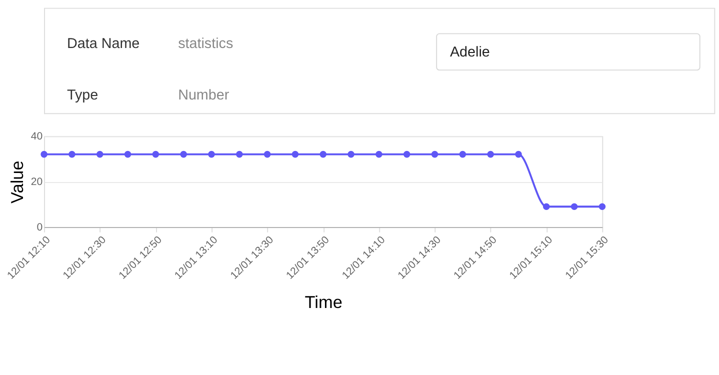 The image size is (719, 375). I want to click on text: Type, so click(82, 96).